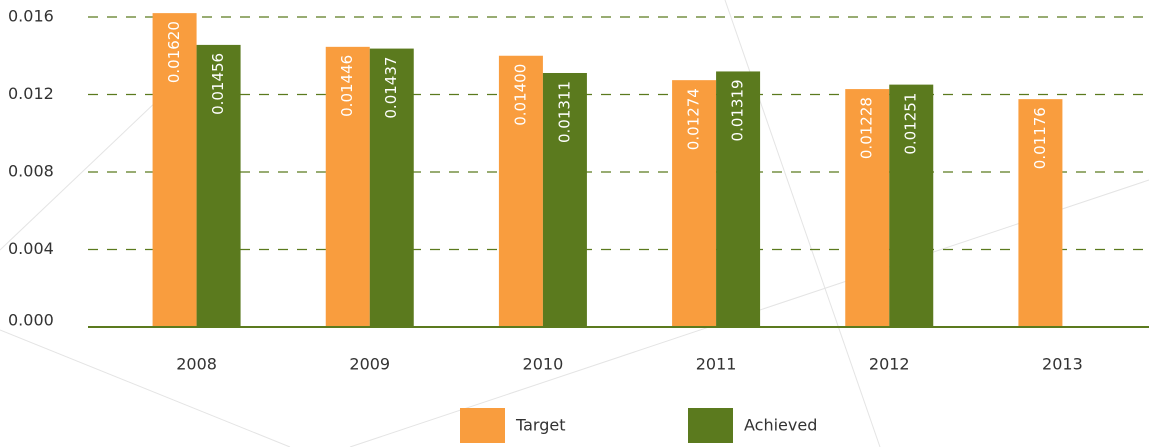  I want to click on value-label: 0.01620, so click(174, 52).